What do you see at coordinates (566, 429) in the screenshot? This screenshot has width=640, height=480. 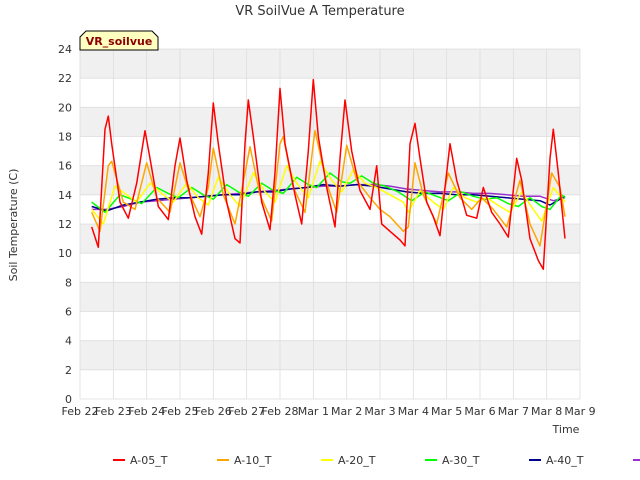 I see `x-axis-label: Time` at bounding box center [566, 429].